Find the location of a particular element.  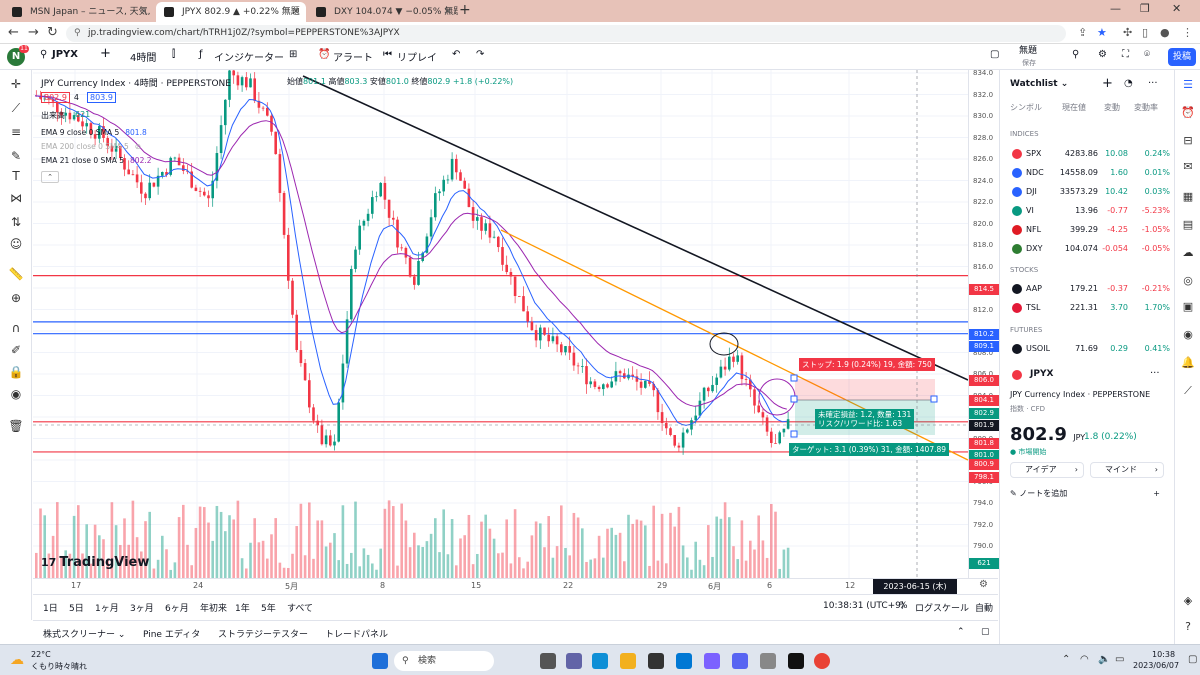

tab-pine-editor: Pine エディタ is located at coordinates (172, 635).